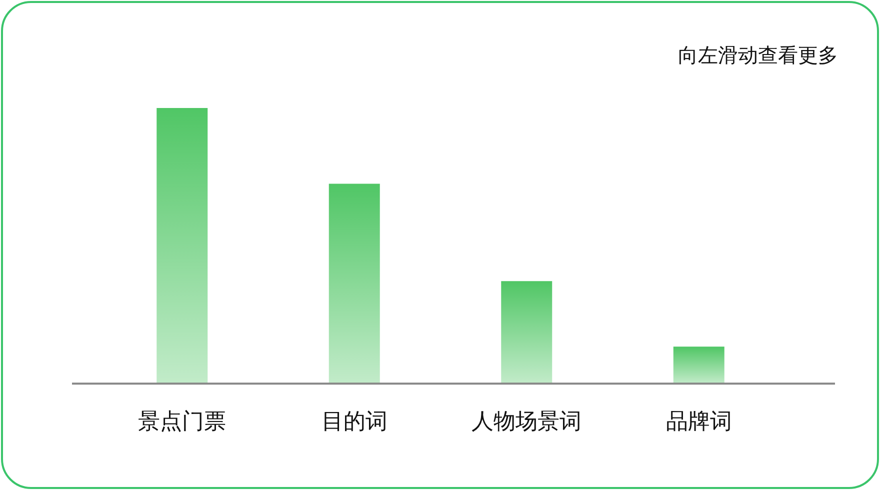 This screenshot has height=490, width=880. I want to click on x-tick-label: 品牌词, so click(699, 422).